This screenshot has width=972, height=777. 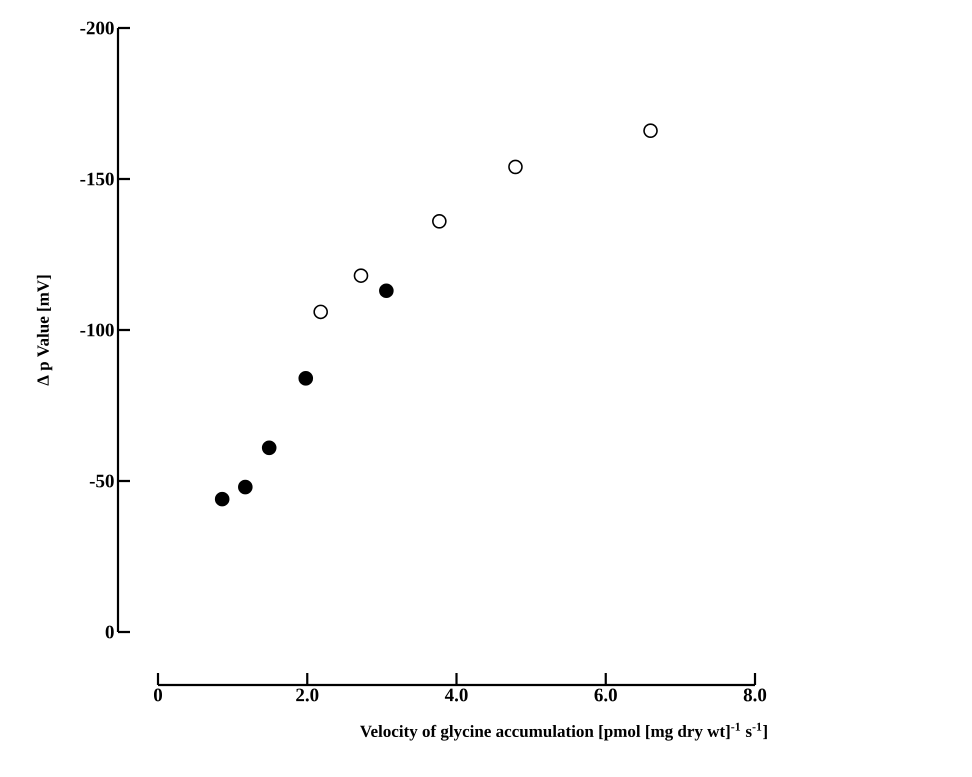 I want to click on y-tick-label: -50, so click(x=102, y=481).